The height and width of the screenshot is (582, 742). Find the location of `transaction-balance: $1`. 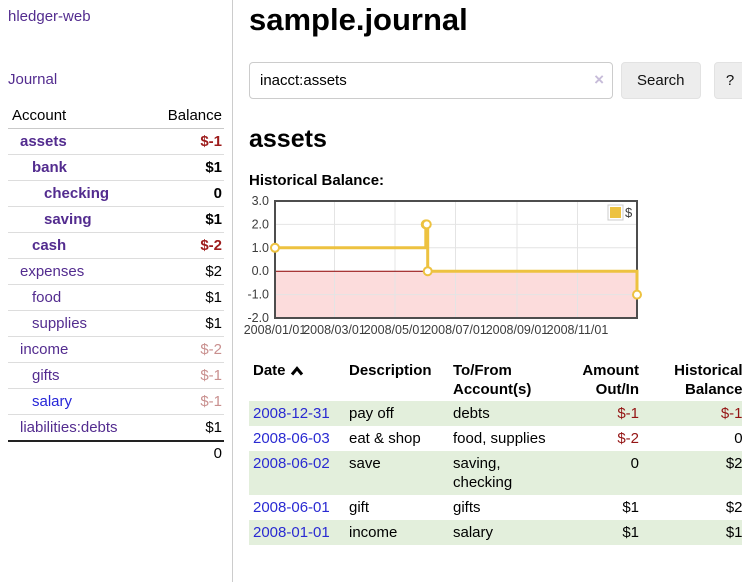

transaction-balance: $1 is located at coordinates (733, 532).